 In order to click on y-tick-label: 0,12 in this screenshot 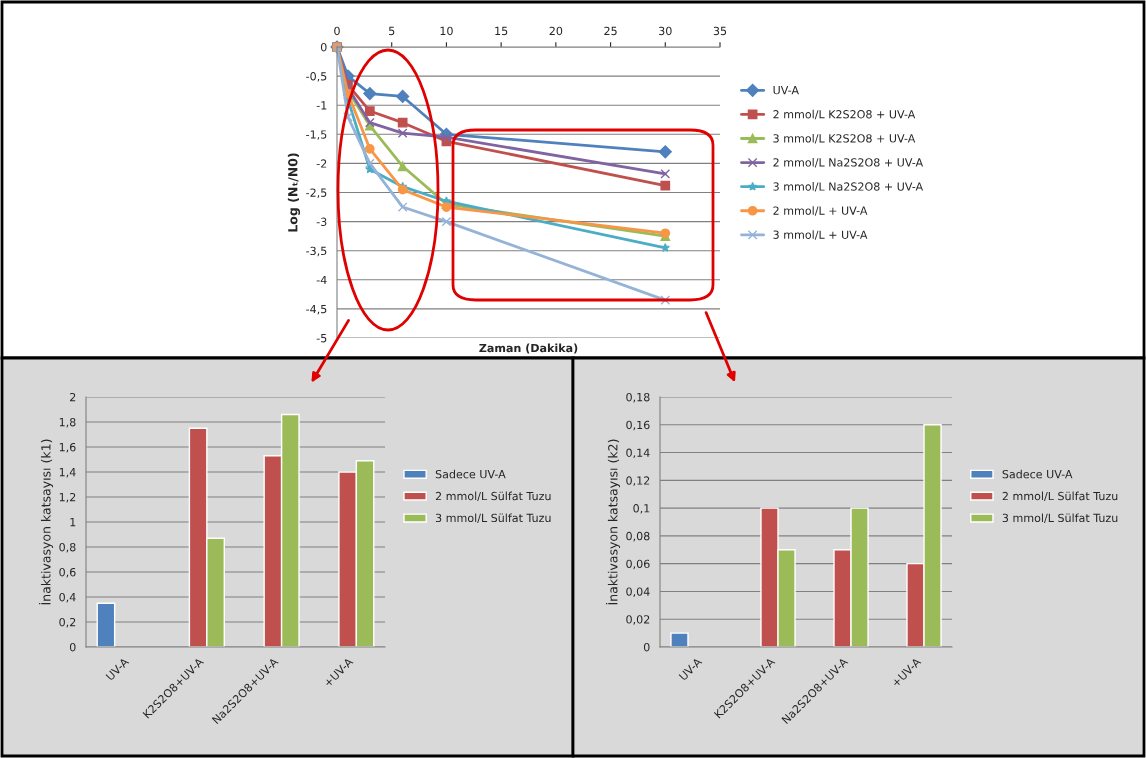, I will do `click(638, 481)`.